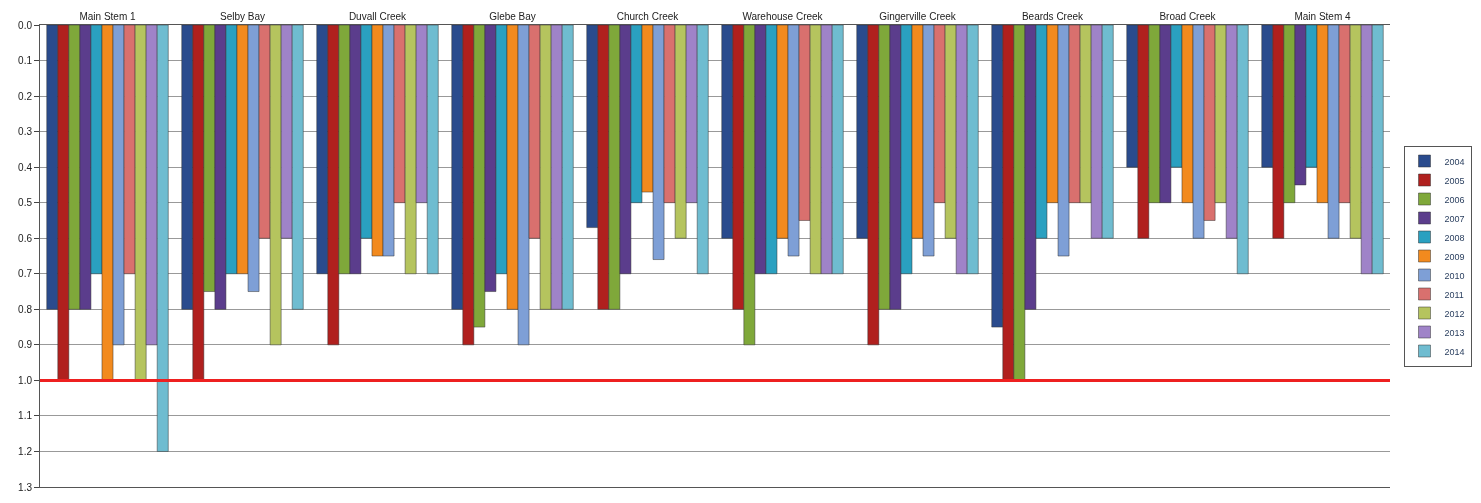 The width and height of the screenshot is (1481, 503). What do you see at coordinates (25, 203) in the screenshot?
I see `y-tick-label: 0.5` at bounding box center [25, 203].